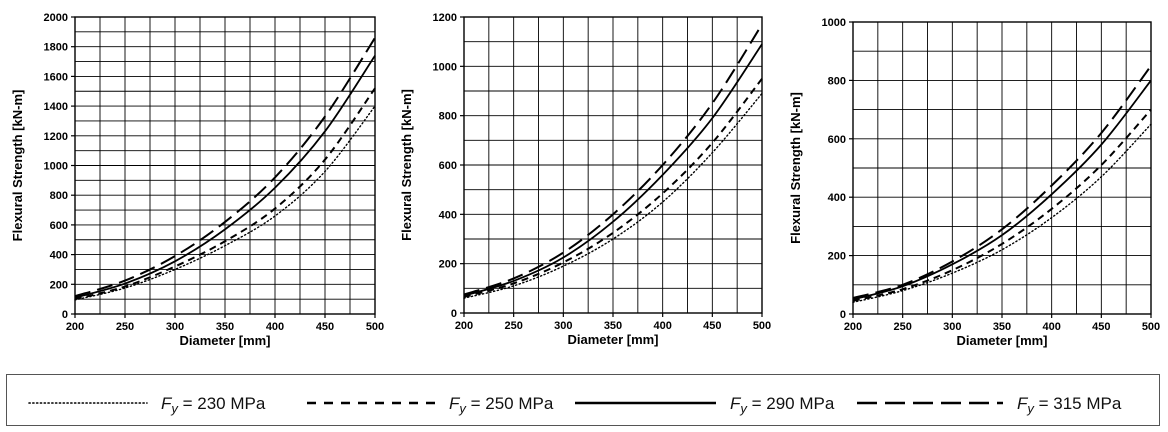 This screenshot has width=1168, height=432. Describe the element at coordinates (1069, 405) in the screenshot. I see `legend-label: Fy = 315 MPa` at that location.